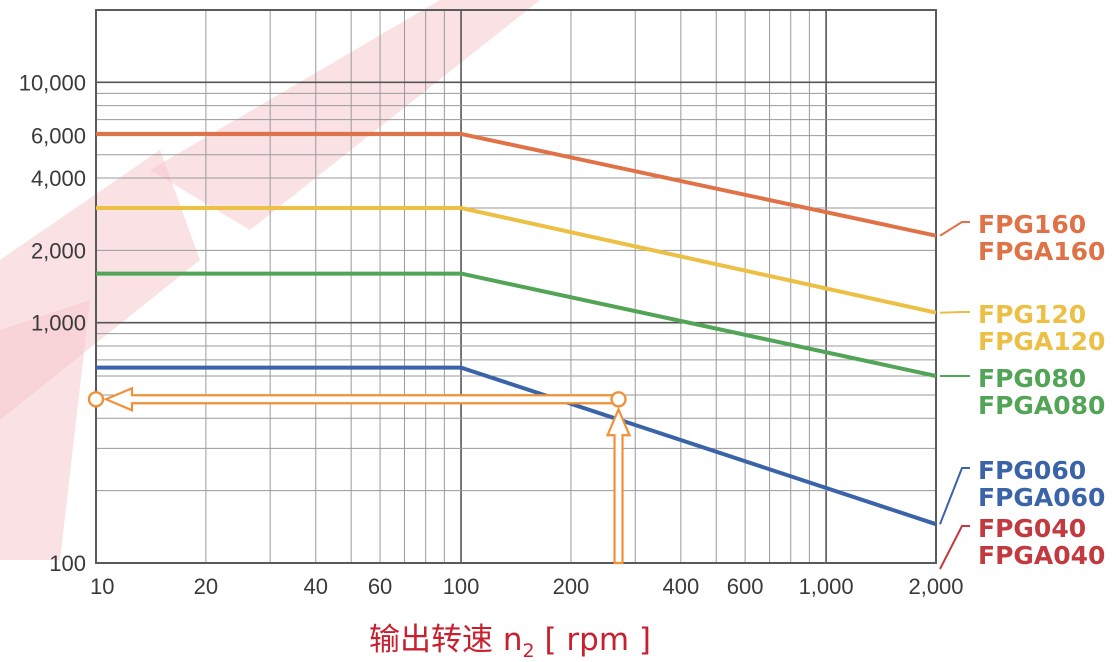 The height and width of the screenshot is (662, 1116). Describe the element at coordinates (358, 399) in the screenshot. I see `left-arrow` at that location.